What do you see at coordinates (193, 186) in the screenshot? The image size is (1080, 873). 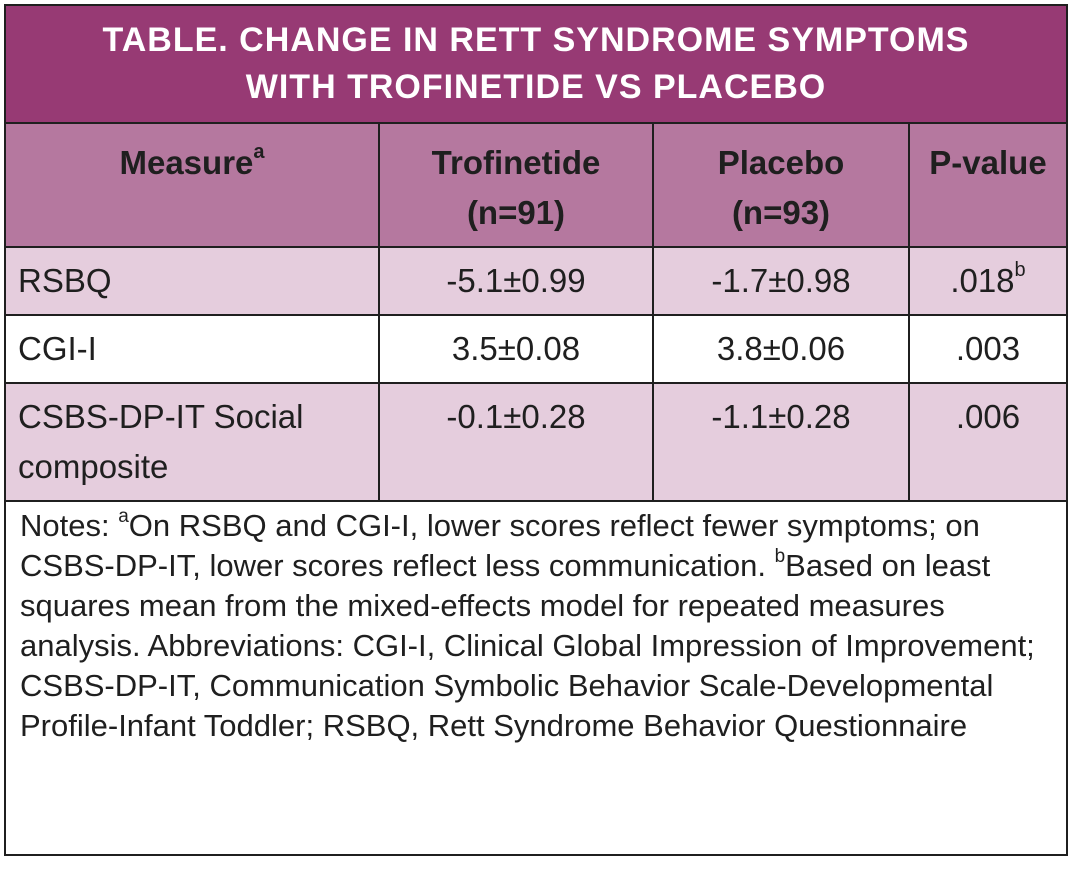 I see `column-header-measure: Measurea` at bounding box center [193, 186].